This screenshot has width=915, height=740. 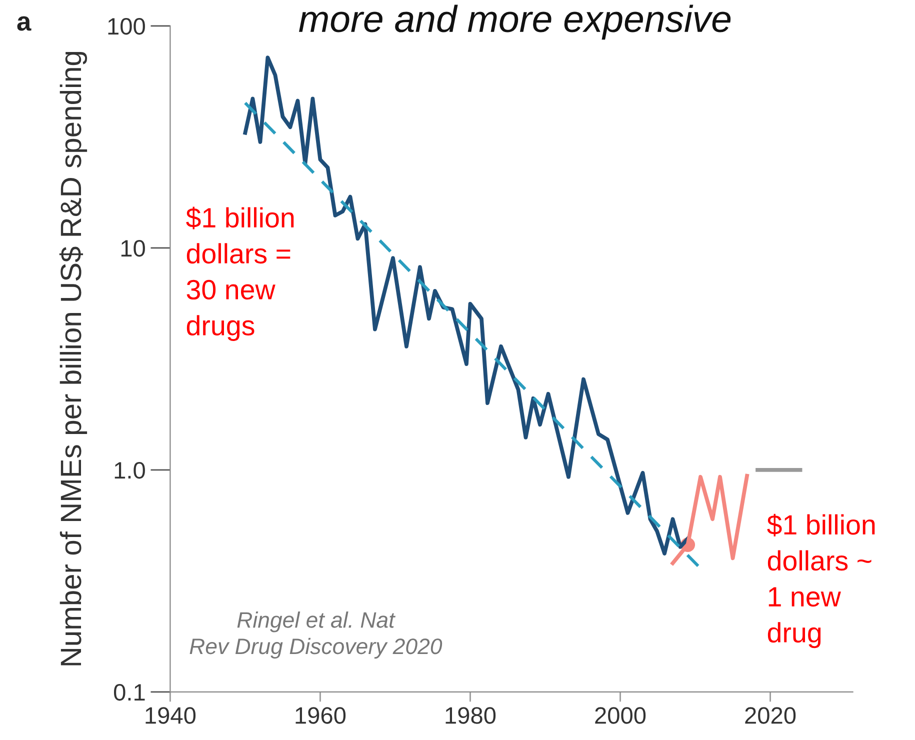 I want to click on x-tick-label: 1960, so click(x=321, y=715).